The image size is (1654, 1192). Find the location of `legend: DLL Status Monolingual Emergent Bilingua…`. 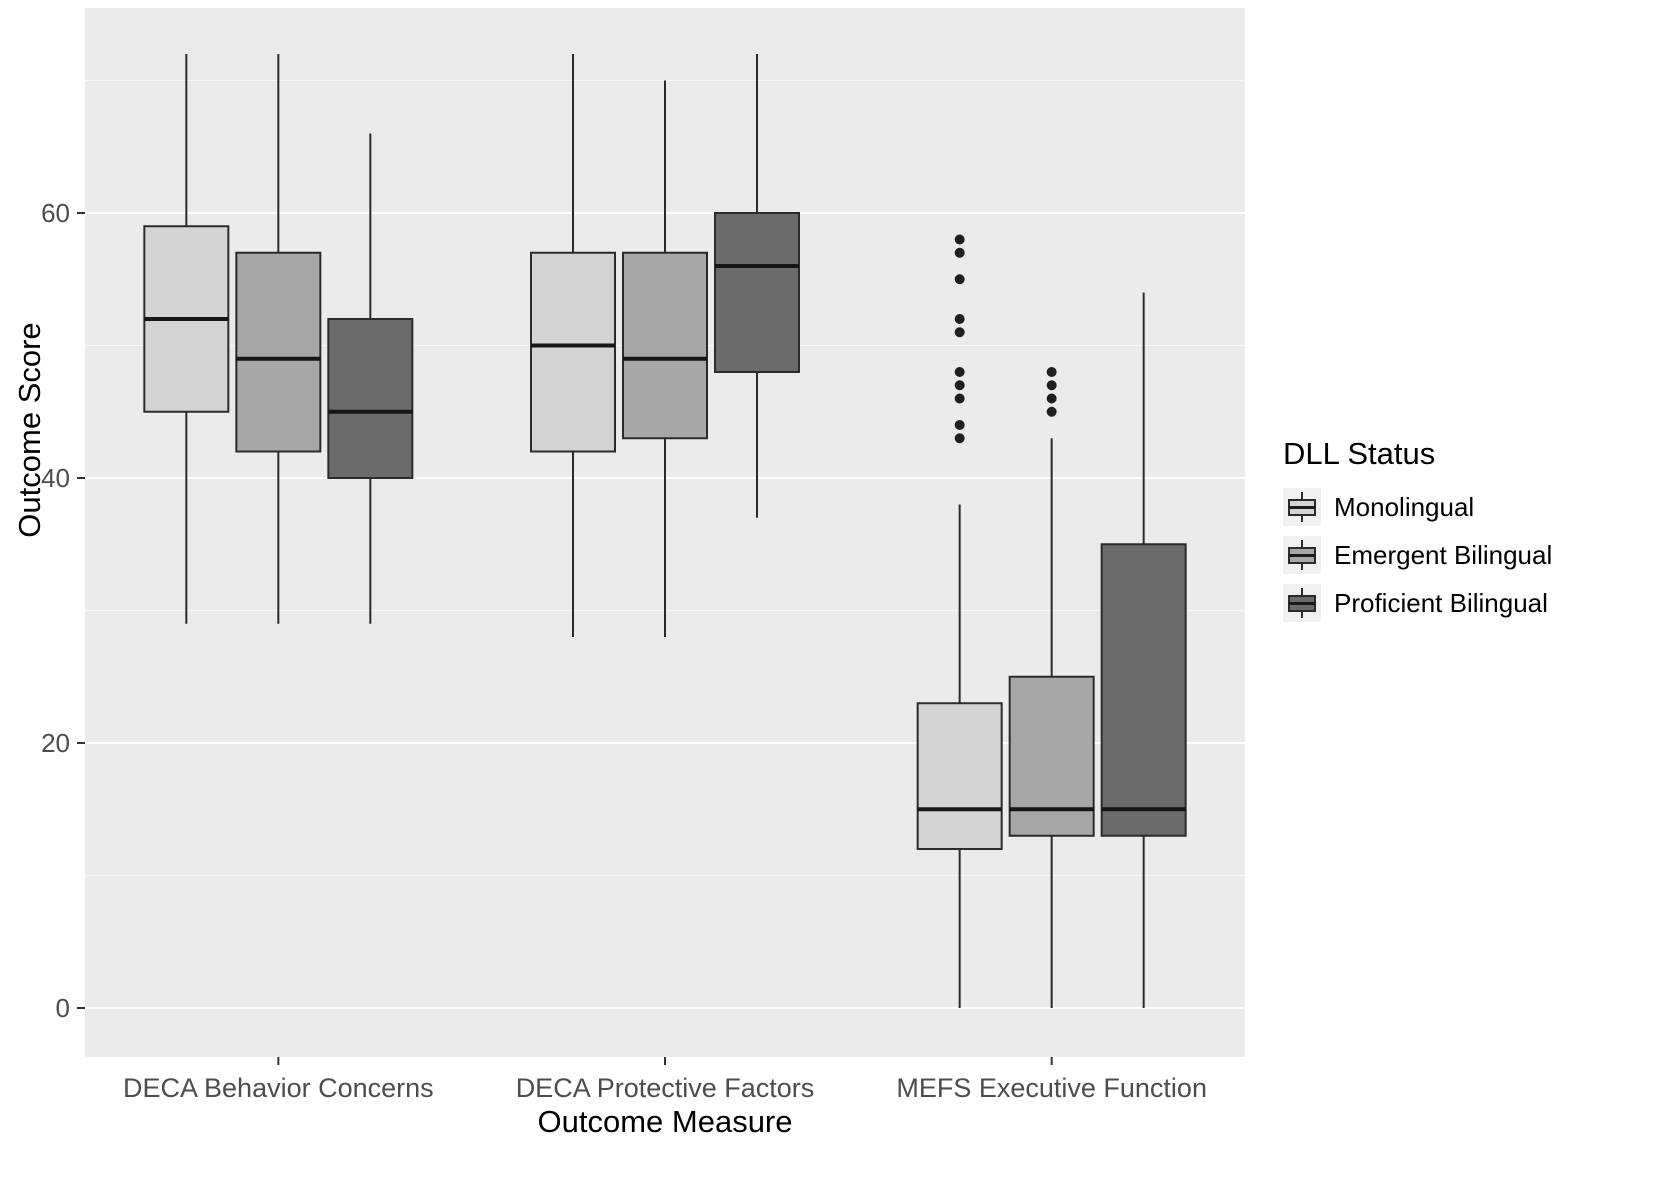

legend: DLL Status Monolingual Emergent Bilingua… is located at coordinates (1417, 534).